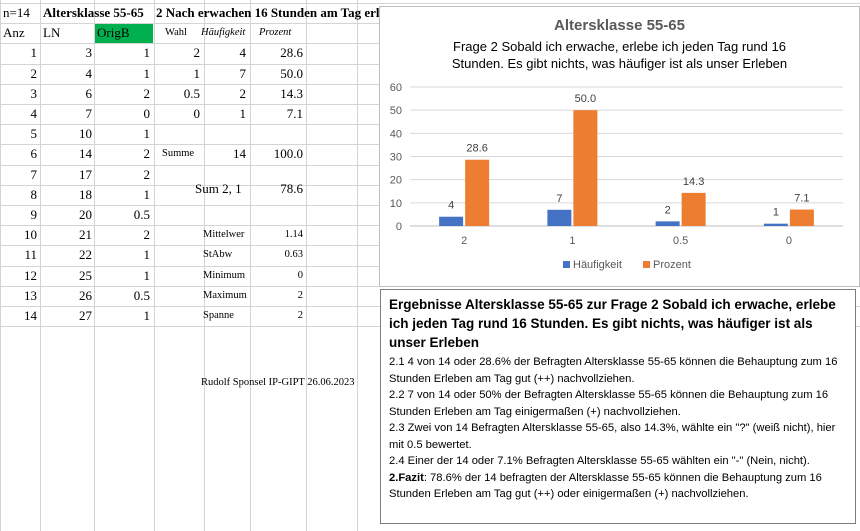 The height and width of the screenshot is (531, 860). Describe the element at coordinates (197, 73) in the screenshot. I see `freq-wahl: 1` at that location.